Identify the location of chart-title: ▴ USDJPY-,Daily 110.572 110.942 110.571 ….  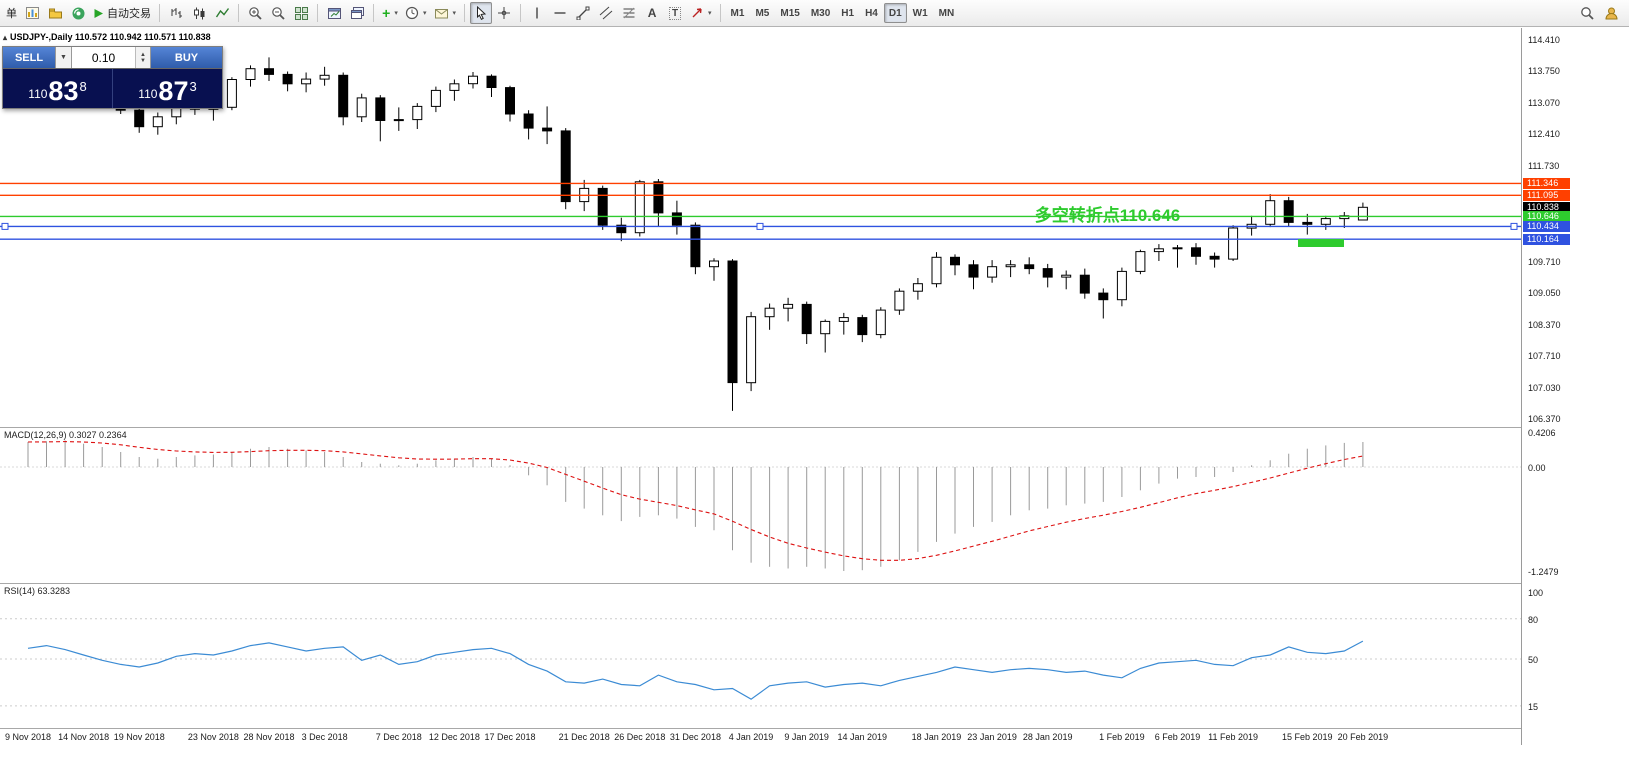
(107, 37).